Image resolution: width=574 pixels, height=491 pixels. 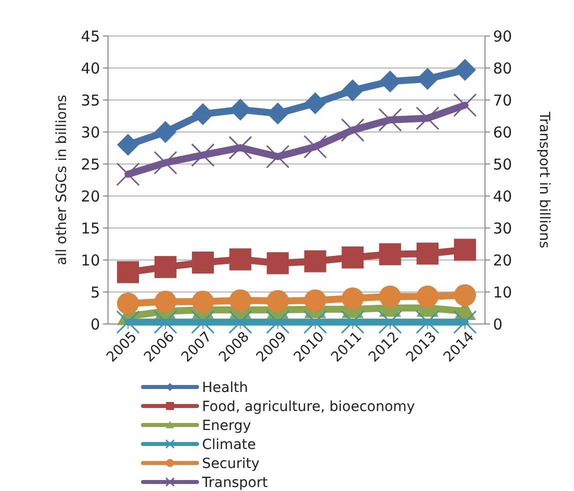 What do you see at coordinates (90, 164) in the screenshot?
I see `y-tick-label: 25` at bounding box center [90, 164].